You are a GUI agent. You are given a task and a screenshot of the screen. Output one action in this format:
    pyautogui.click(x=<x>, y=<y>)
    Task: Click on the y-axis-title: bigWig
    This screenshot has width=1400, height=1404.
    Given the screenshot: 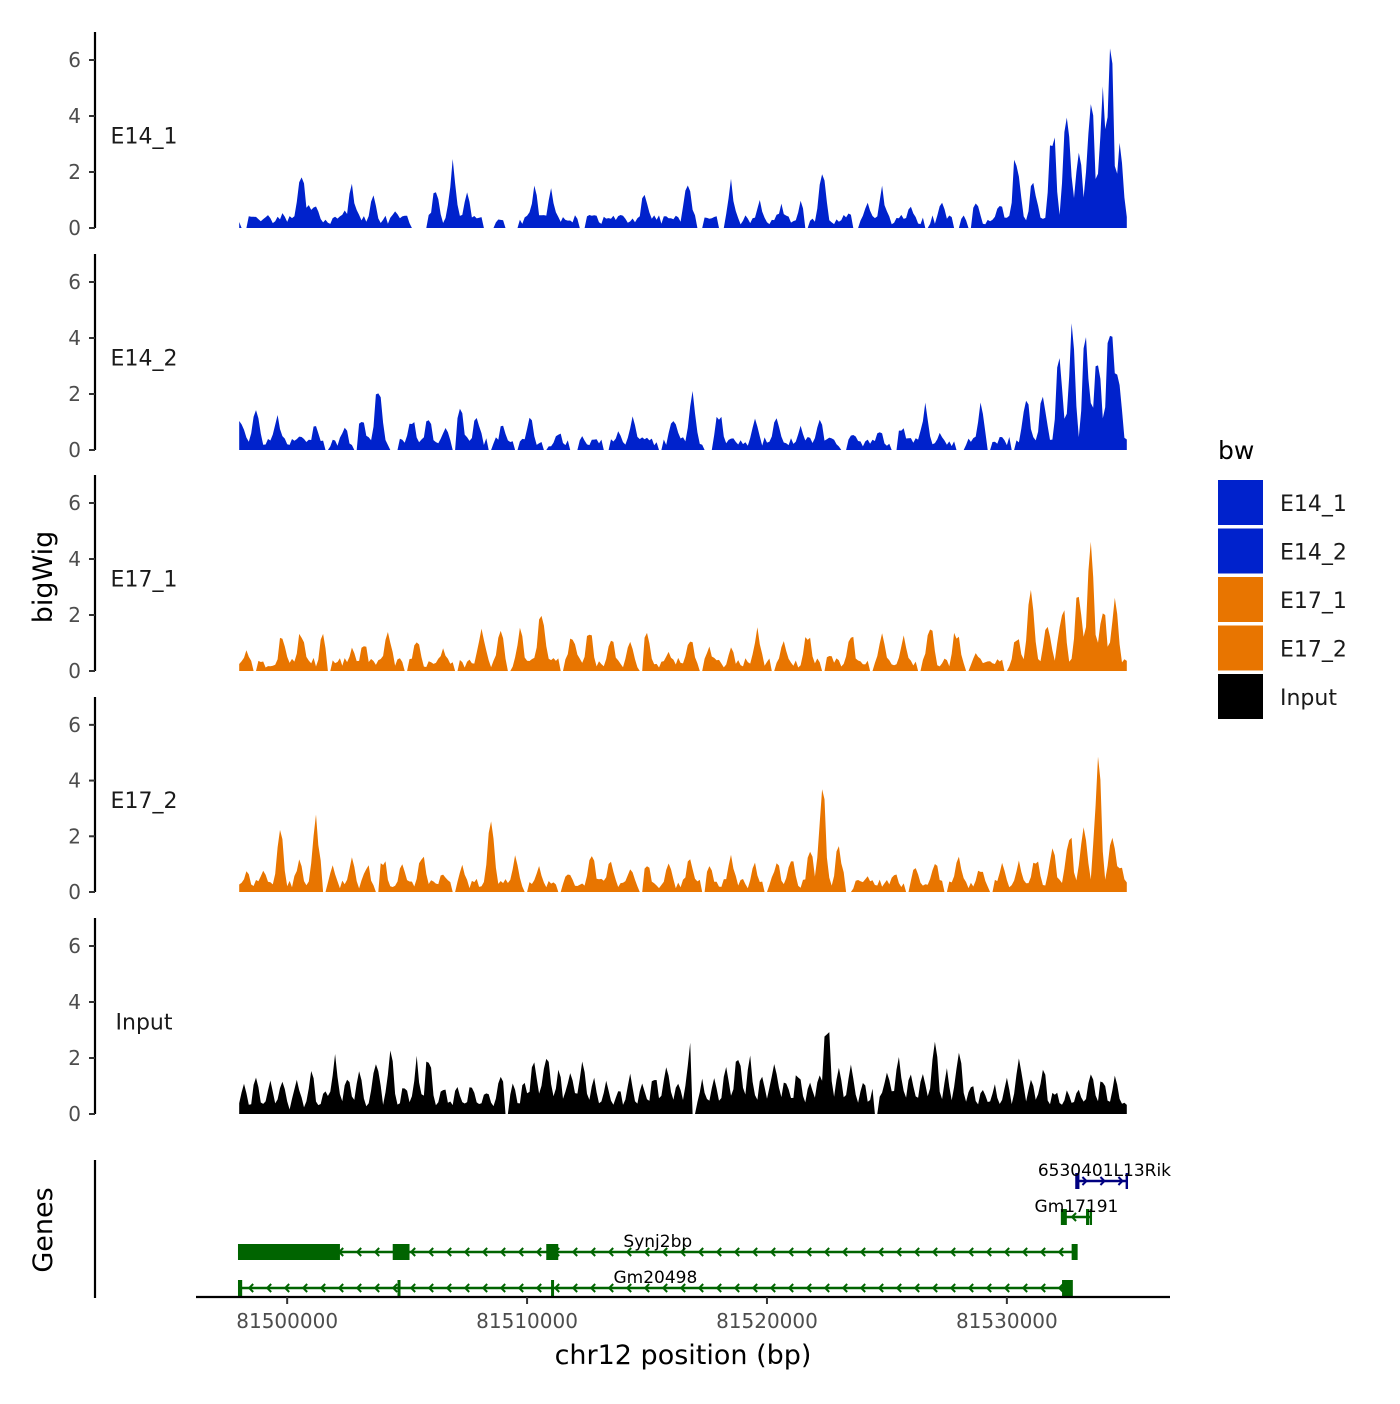 What is the action you would take?
    pyautogui.click(x=43, y=577)
    